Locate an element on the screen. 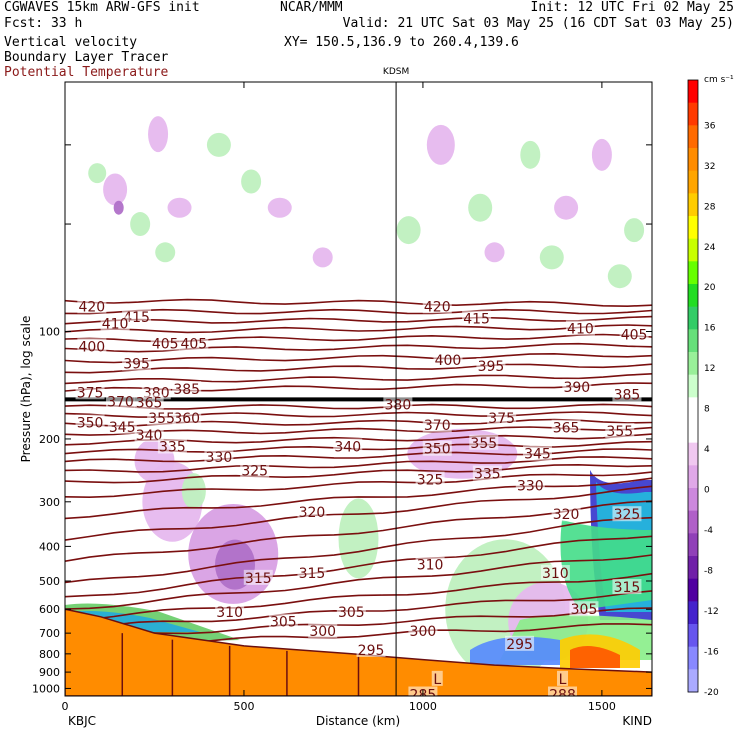 This screenshot has width=740, height=740. theta-label: 360 is located at coordinates (186, 419).